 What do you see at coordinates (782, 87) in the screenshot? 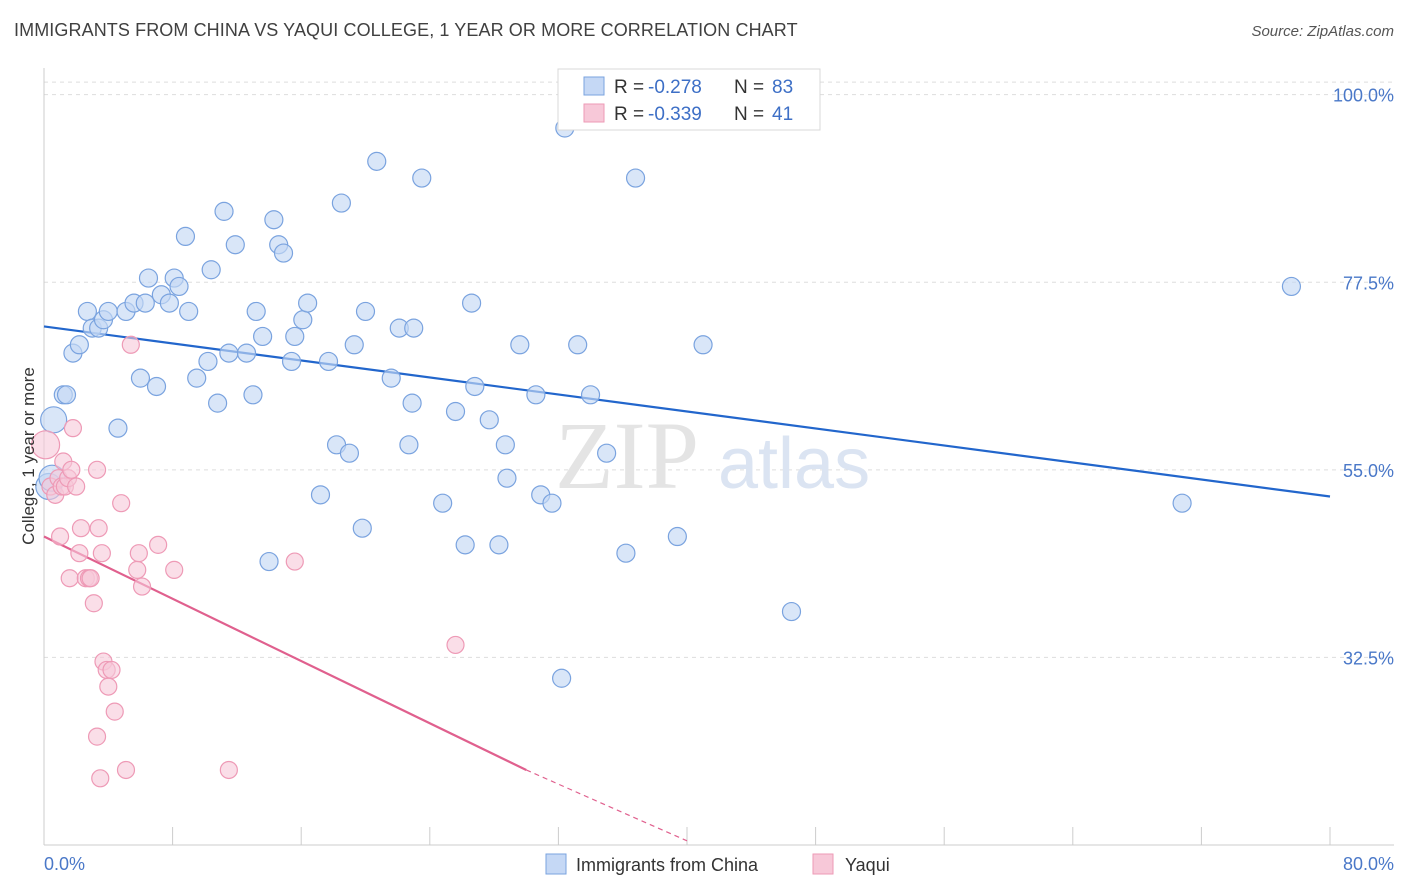
I see `legend-n-value-blue: 83` at bounding box center [782, 87].